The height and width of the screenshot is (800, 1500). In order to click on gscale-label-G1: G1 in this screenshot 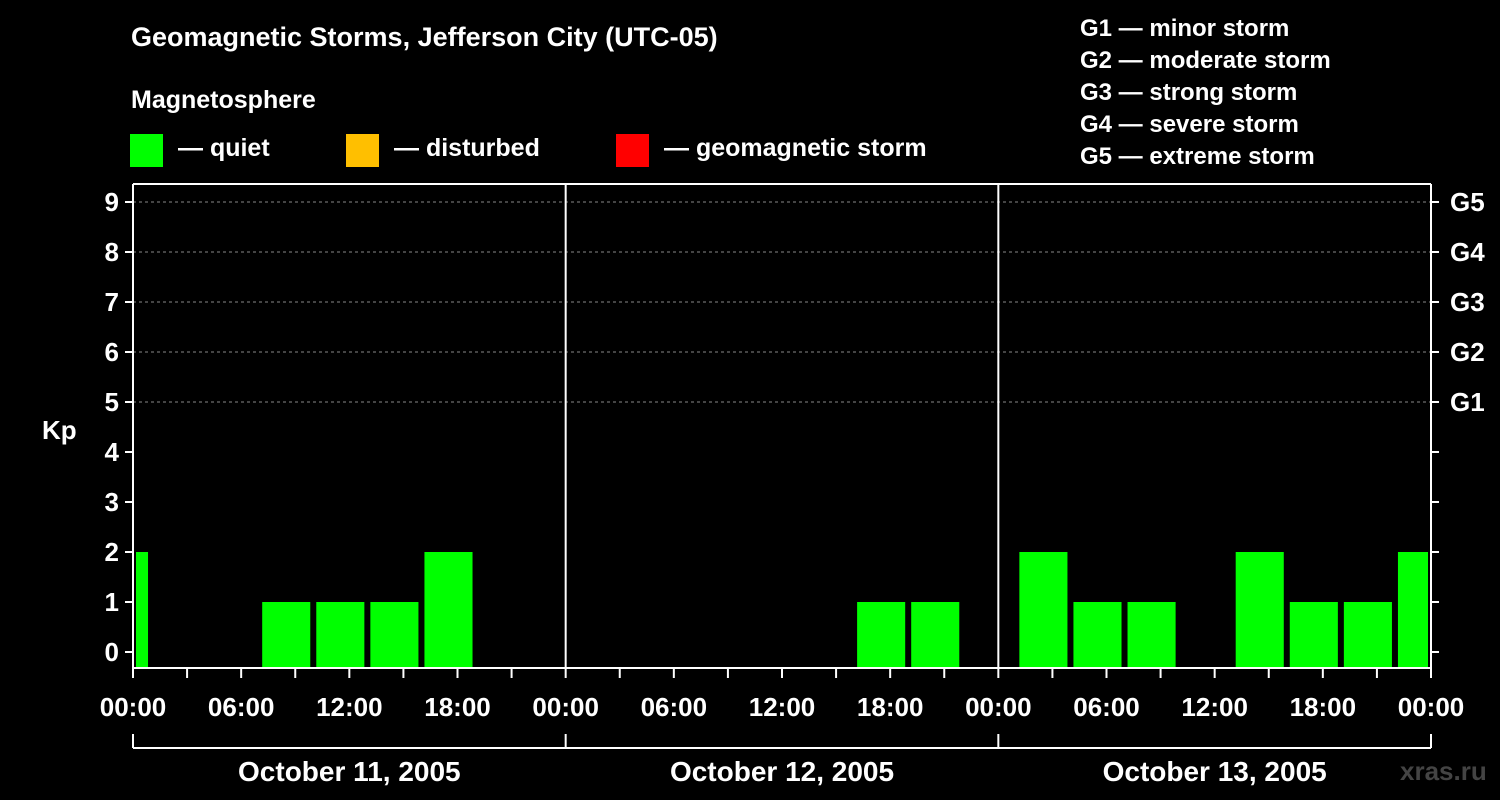, I will do `click(1467, 402)`.